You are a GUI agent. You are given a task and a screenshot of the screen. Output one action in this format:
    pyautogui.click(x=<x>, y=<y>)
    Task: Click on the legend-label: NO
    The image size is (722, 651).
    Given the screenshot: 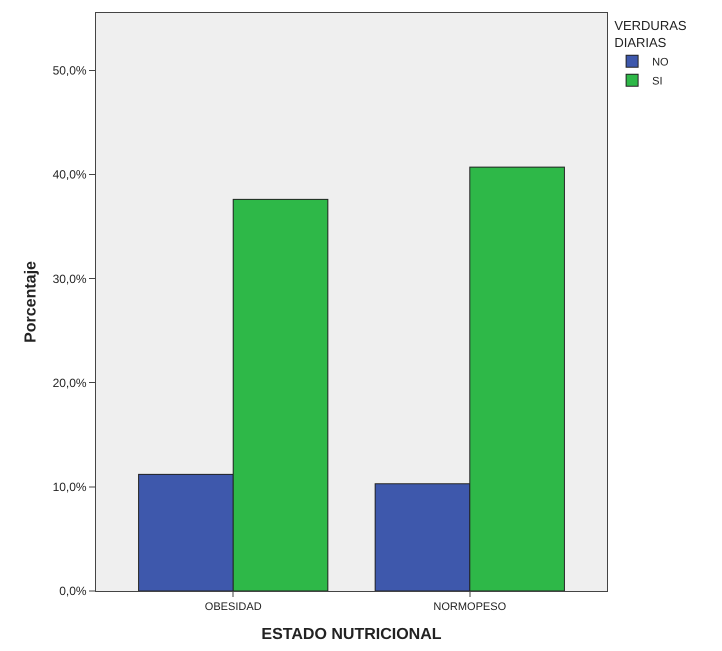 What is the action you would take?
    pyautogui.click(x=661, y=62)
    